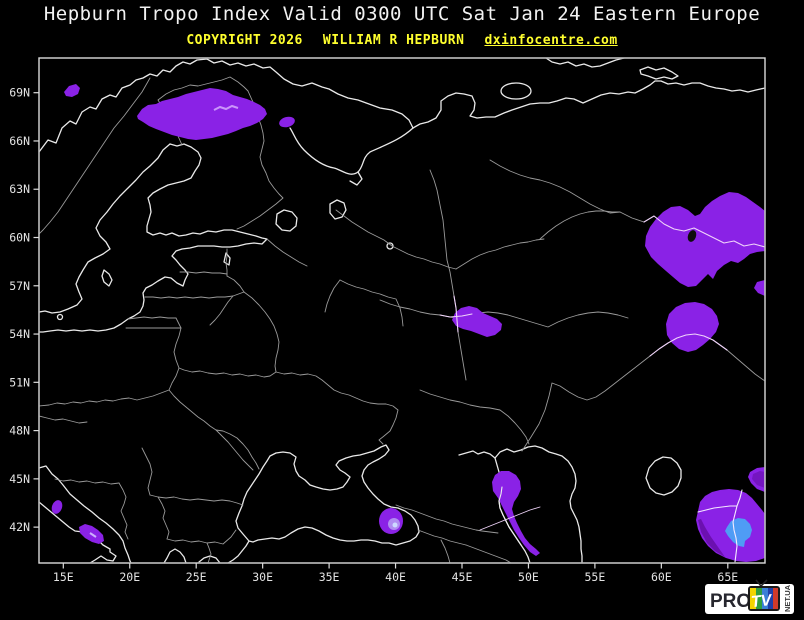 Image resolution: width=804 pixels, height=620 pixels. What do you see at coordinates (24, 310) in the screenshot?
I see `latitude-axis: 69N 66N 63N 60N 57N 54N 51N 48N 45N 42N` at bounding box center [24, 310].